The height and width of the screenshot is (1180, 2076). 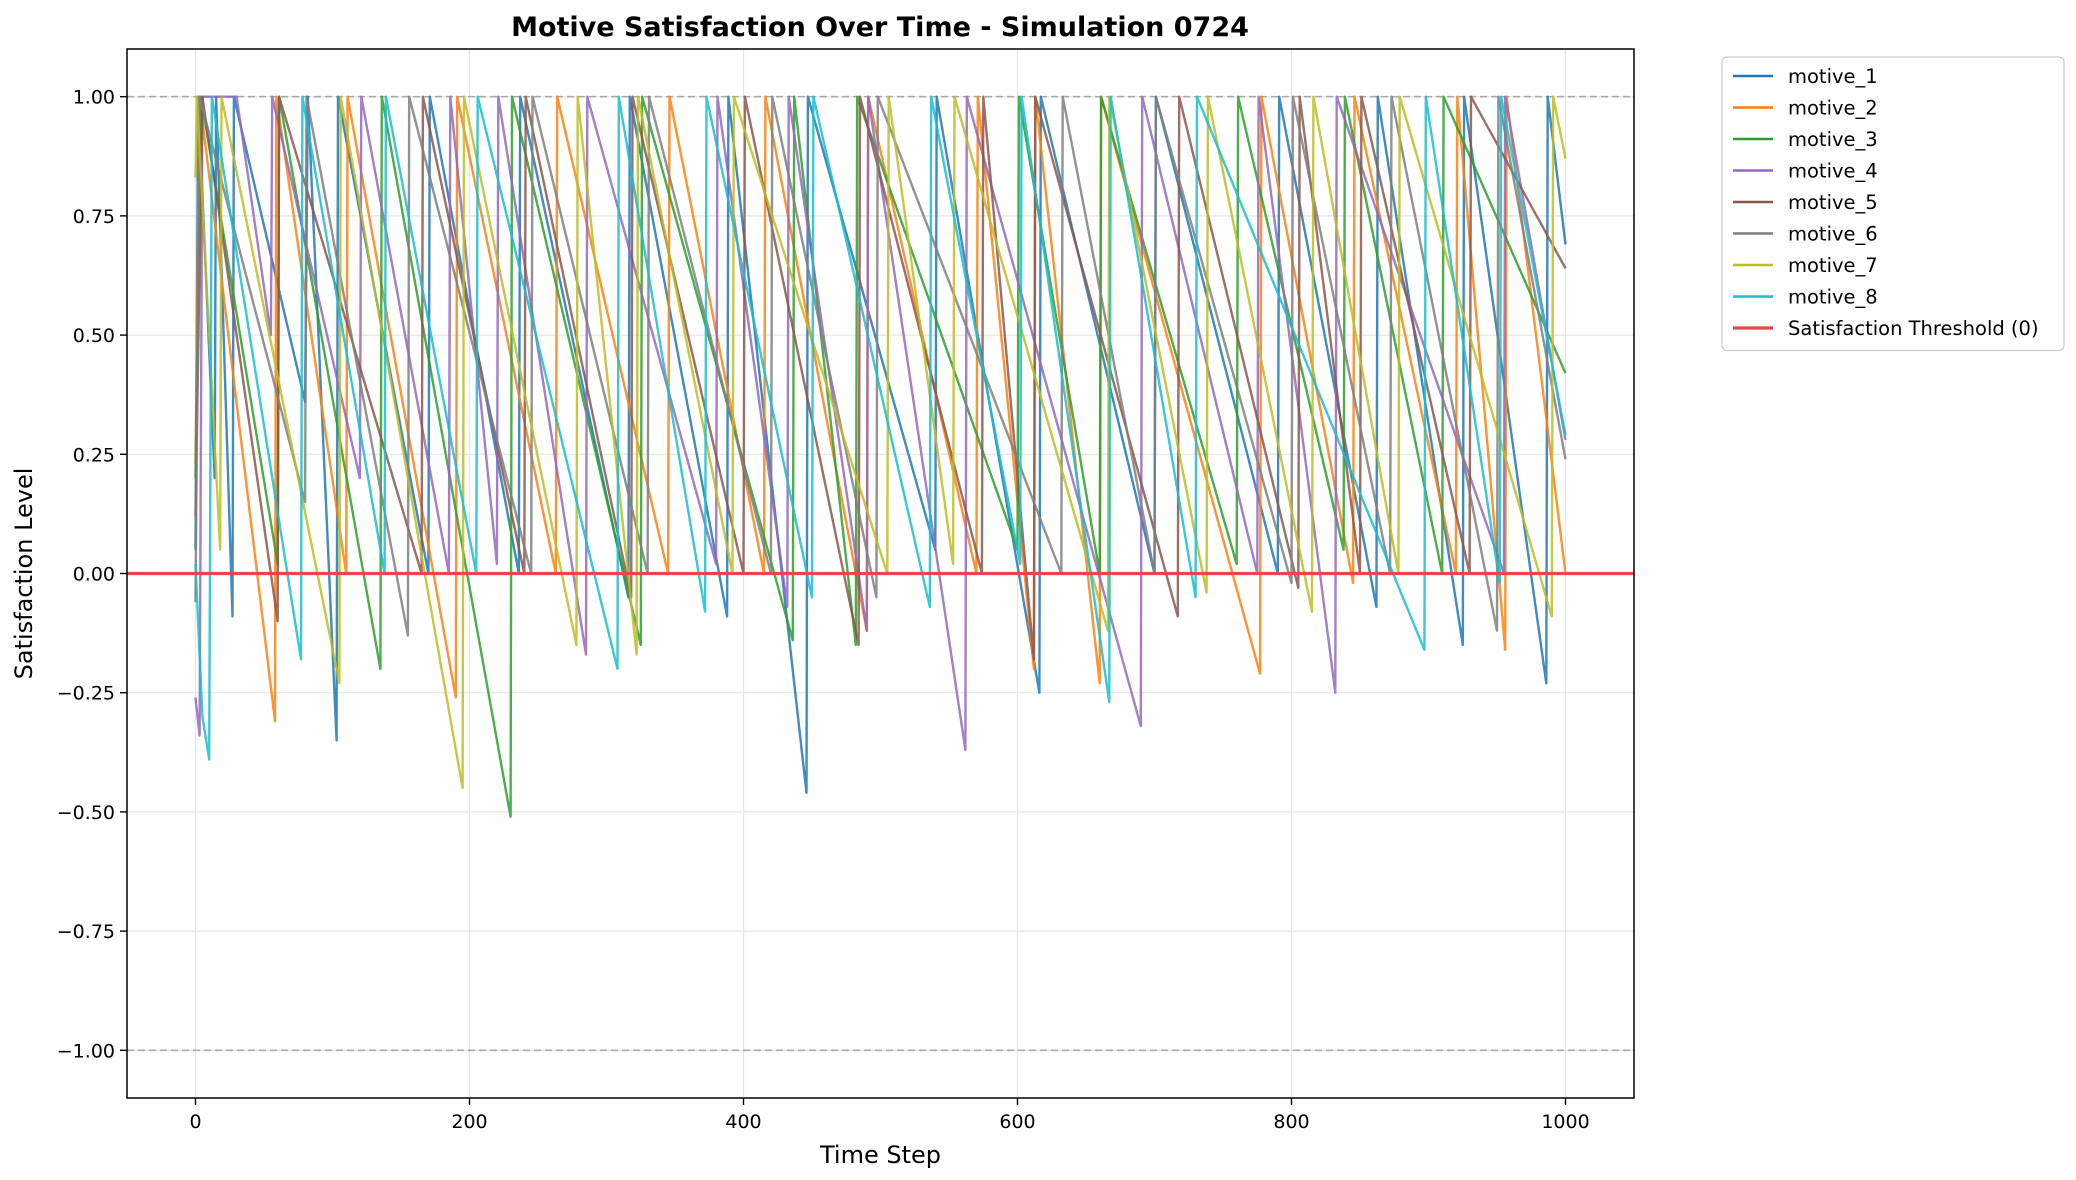 What do you see at coordinates (24, 574) in the screenshot?
I see `y-axis-label: Satisfaction Level` at bounding box center [24, 574].